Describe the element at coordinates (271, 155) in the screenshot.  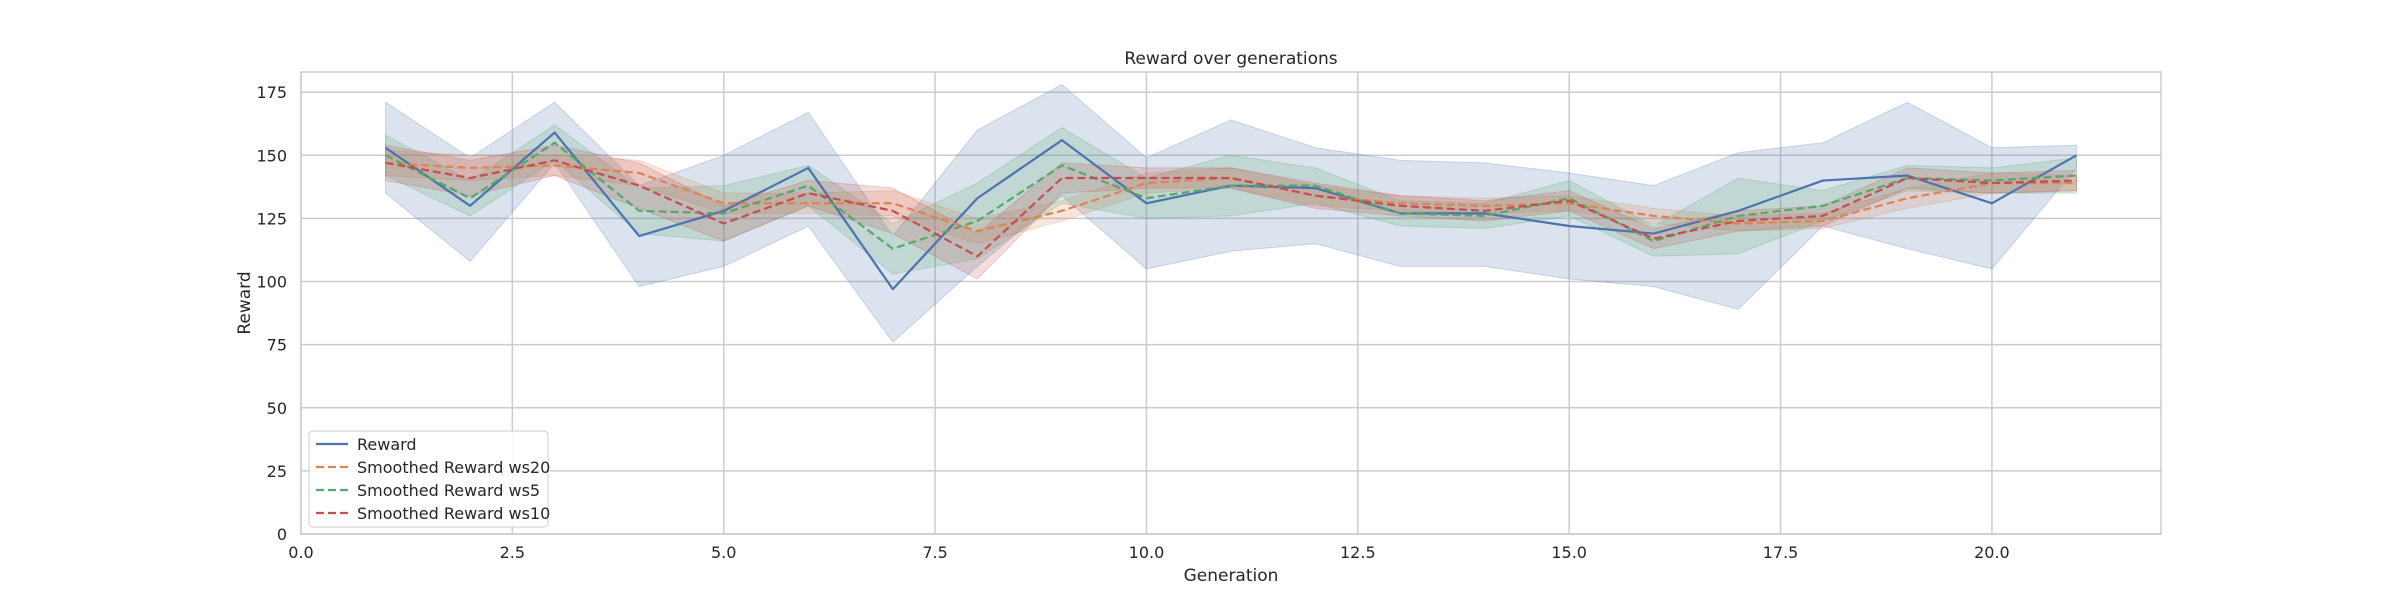
I see `y-tick-label: 150` at that location.